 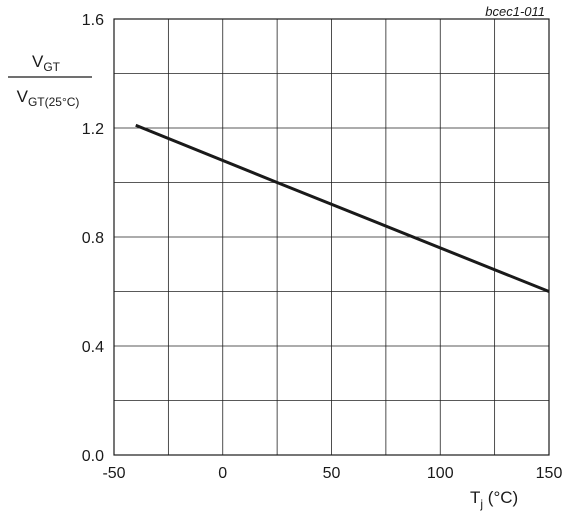 What do you see at coordinates (440, 473) in the screenshot?
I see `x-tick-label: 100` at bounding box center [440, 473].